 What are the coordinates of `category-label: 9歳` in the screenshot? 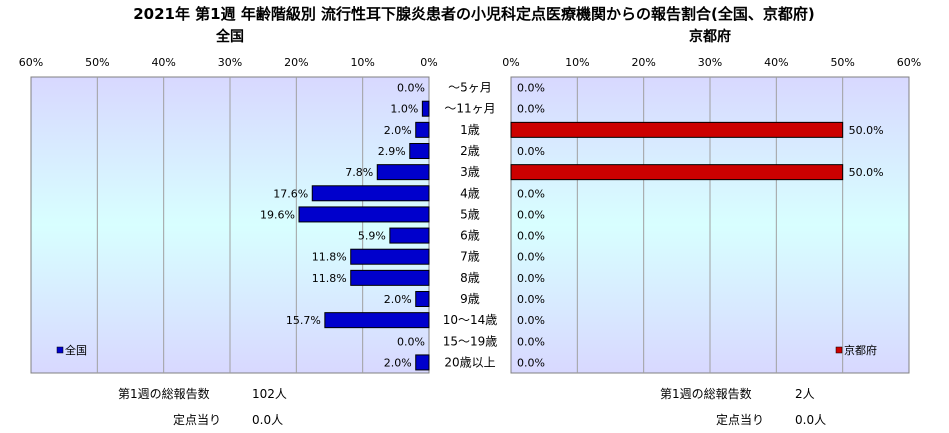 It's located at (470, 299).